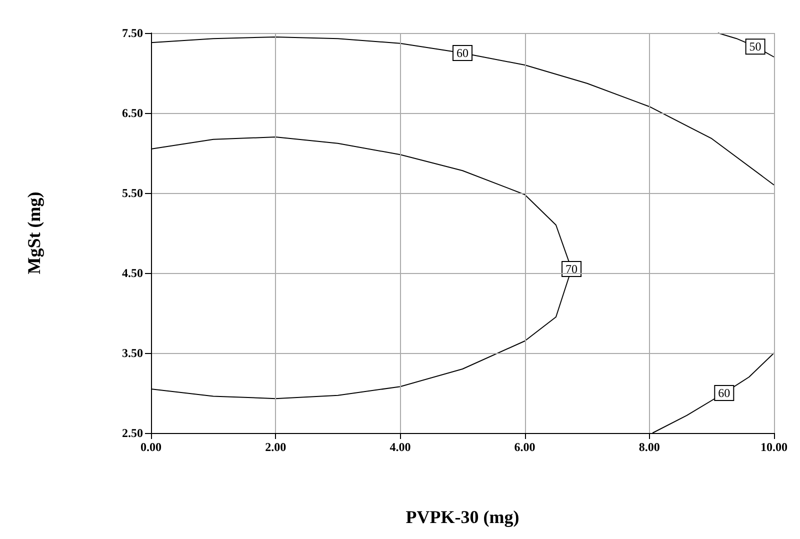  What do you see at coordinates (525, 447) in the screenshot?
I see `x-tick-label: 6.00` at bounding box center [525, 447].